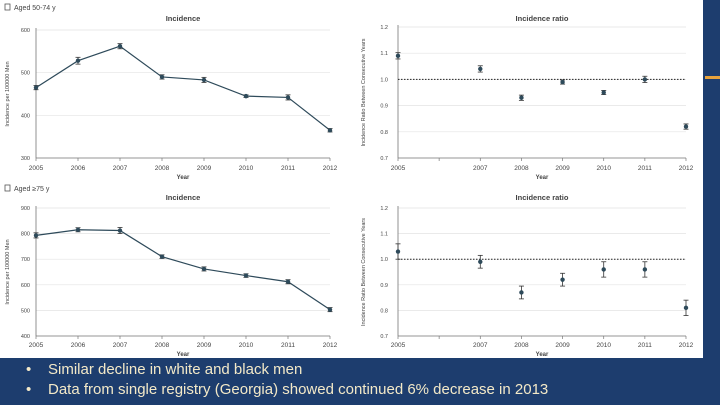  I want to click on panel-label: Aged 50-74 y, so click(35, 8).